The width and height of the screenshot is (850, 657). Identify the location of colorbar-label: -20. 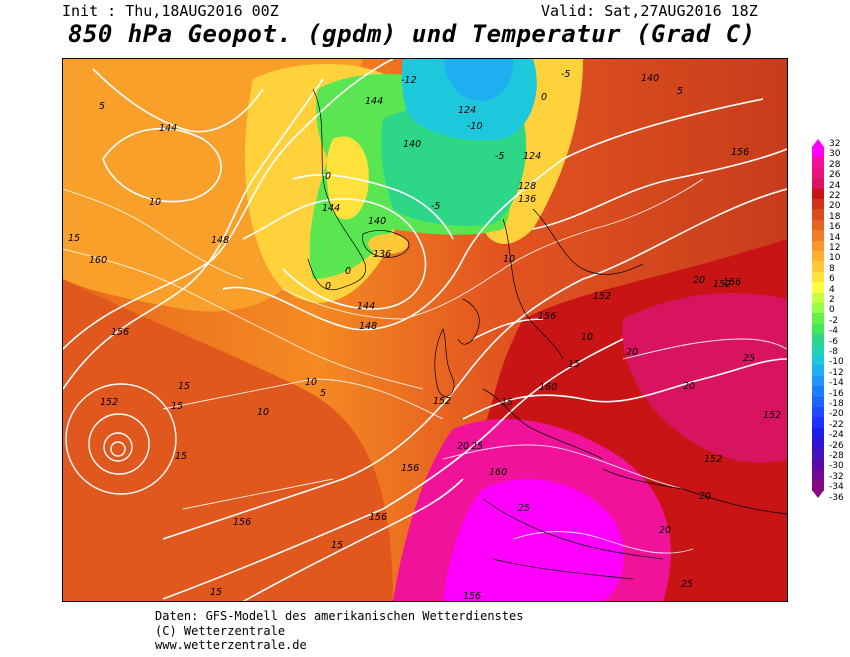
(836, 414).